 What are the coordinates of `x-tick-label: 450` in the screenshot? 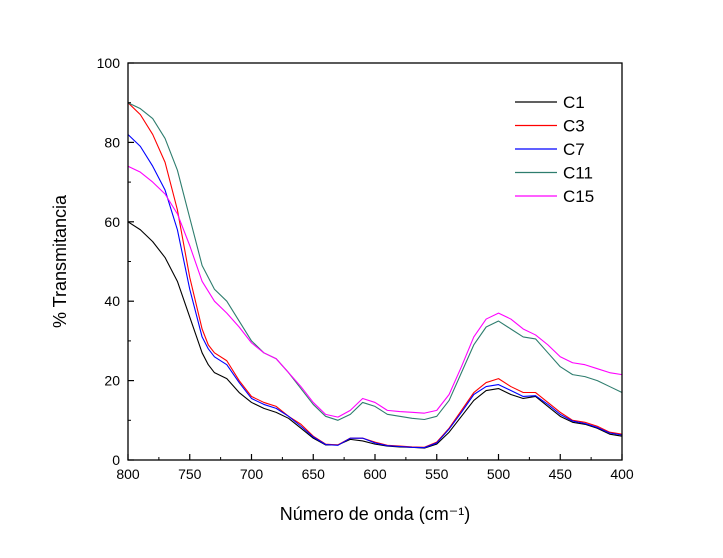 It's located at (561, 474).